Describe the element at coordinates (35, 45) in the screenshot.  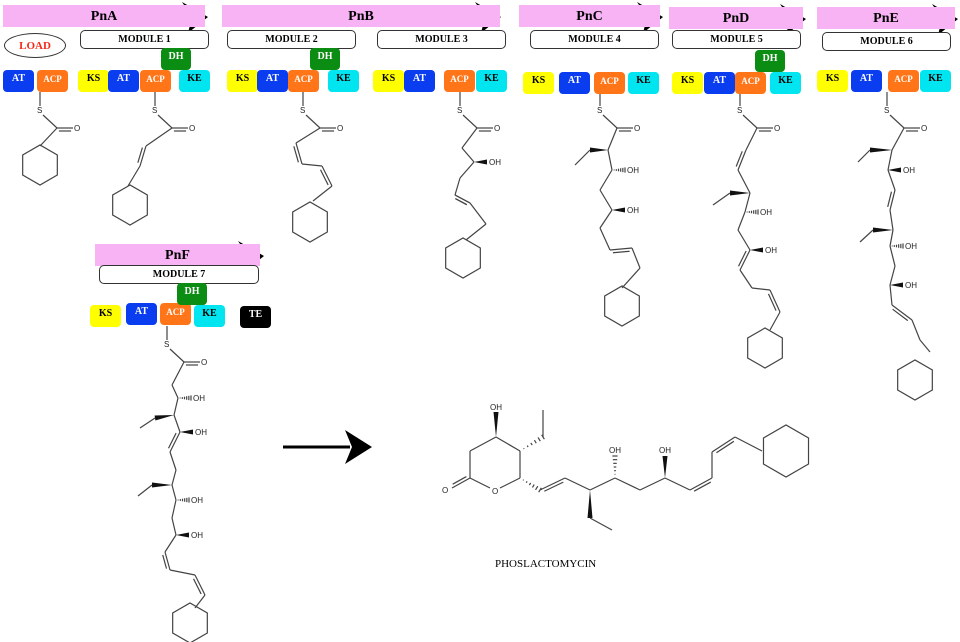
I see `load-module: LOAD` at that location.